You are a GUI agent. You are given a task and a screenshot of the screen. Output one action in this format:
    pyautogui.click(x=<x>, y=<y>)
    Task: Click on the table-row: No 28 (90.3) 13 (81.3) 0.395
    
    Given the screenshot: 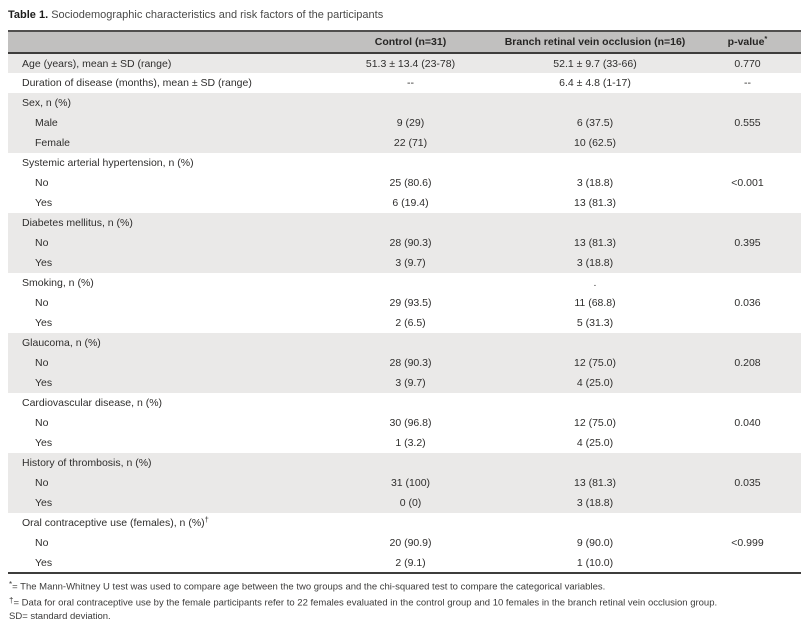 What is the action you would take?
    pyautogui.click(x=404, y=243)
    